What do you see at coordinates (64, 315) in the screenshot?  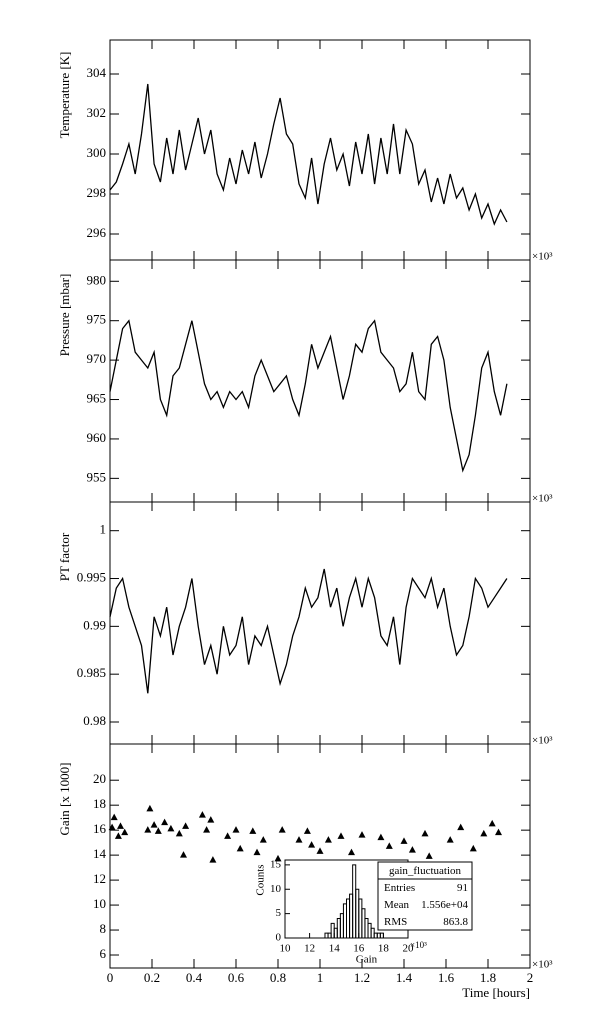 I see `y-axis-label: Pressure [mbar]` at bounding box center [64, 315].